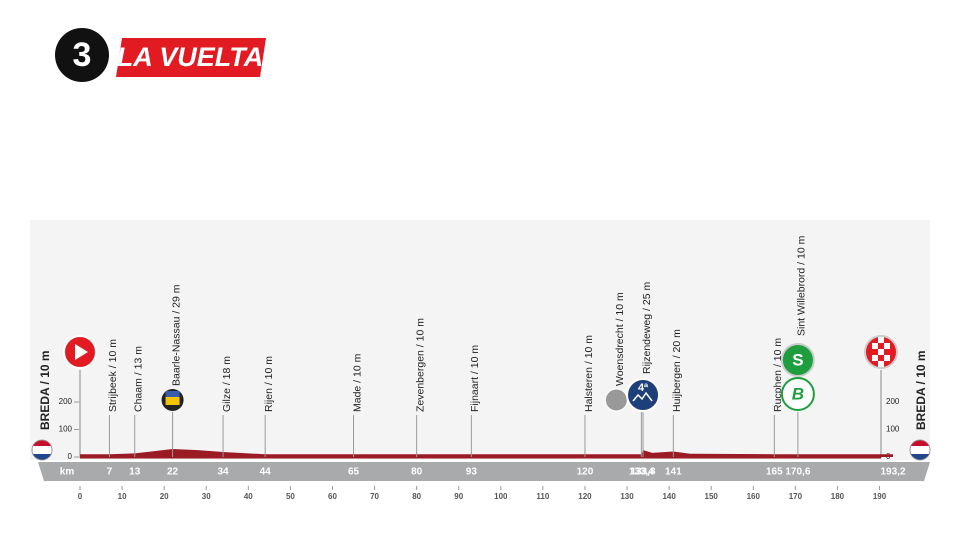 The image size is (970, 546). Describe the element at coordinates (354, 472) in the screenshot. I see `km-label: 65` at that location.